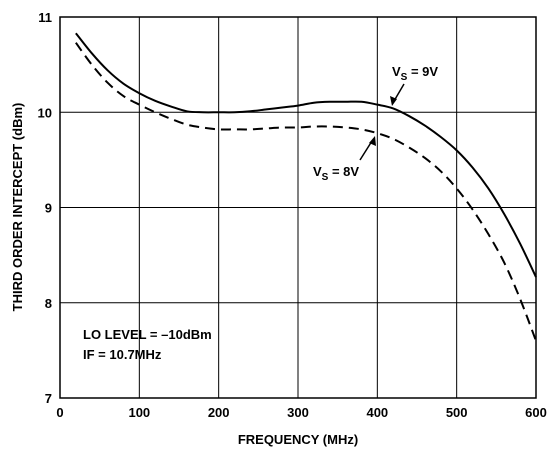 This screenshot has height=454, width=555. I want to click on series-label-9v-pointer, so click(399, 92).